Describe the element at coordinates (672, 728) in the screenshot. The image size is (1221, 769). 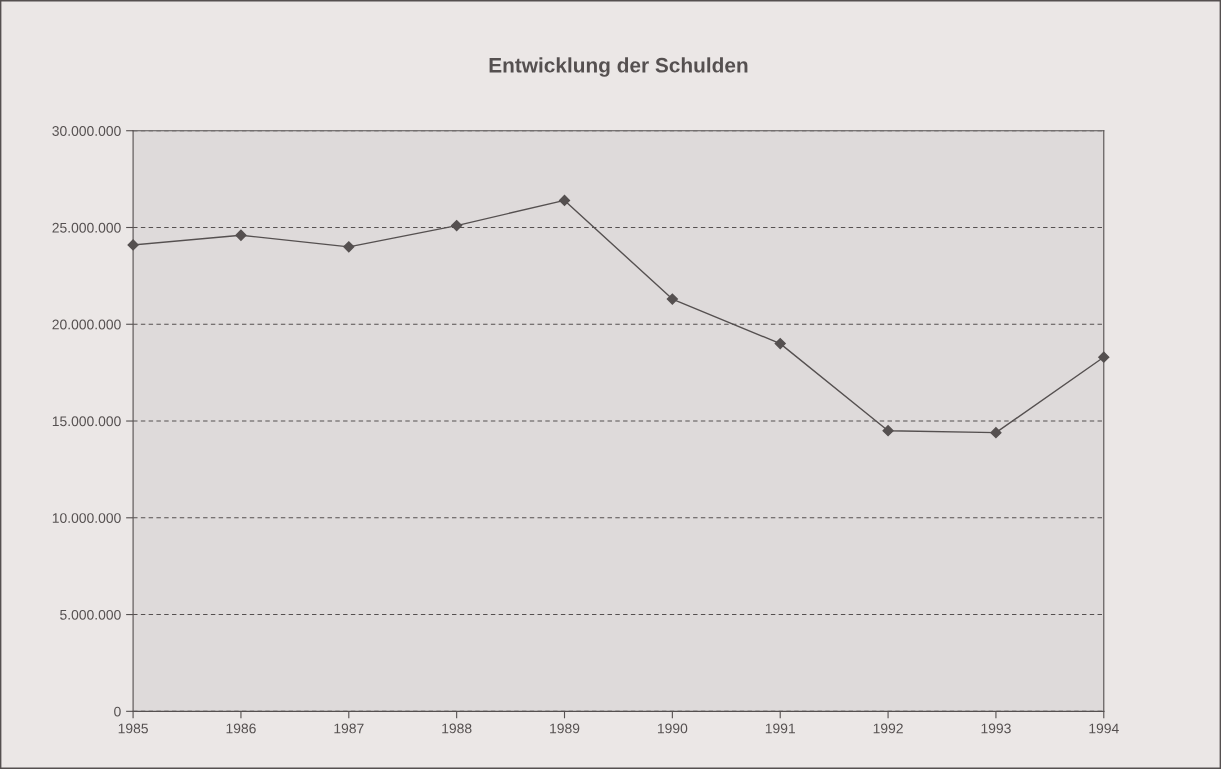
I see `x-tick-label: 1990` at that location.